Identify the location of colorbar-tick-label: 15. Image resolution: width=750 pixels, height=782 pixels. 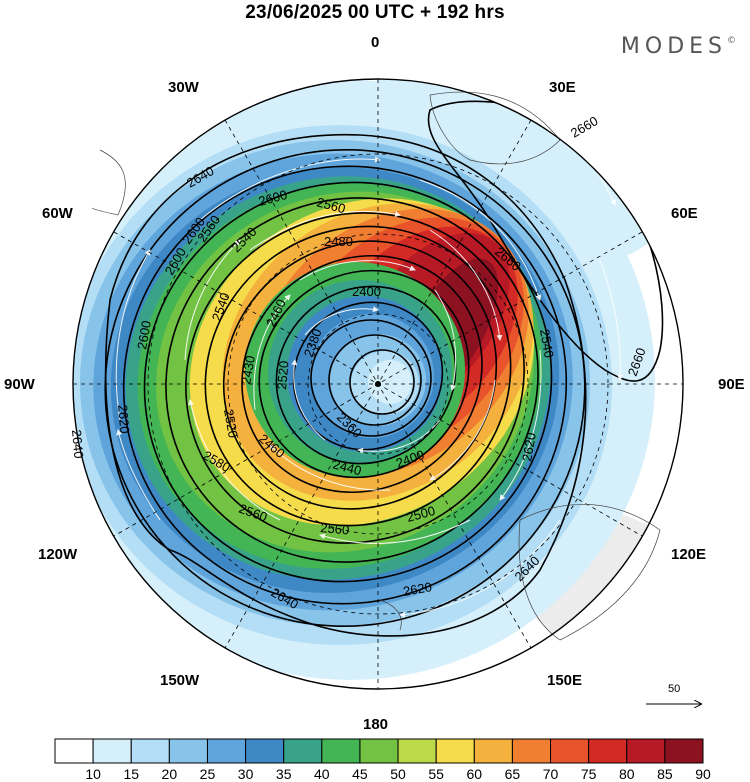
(131, 774).